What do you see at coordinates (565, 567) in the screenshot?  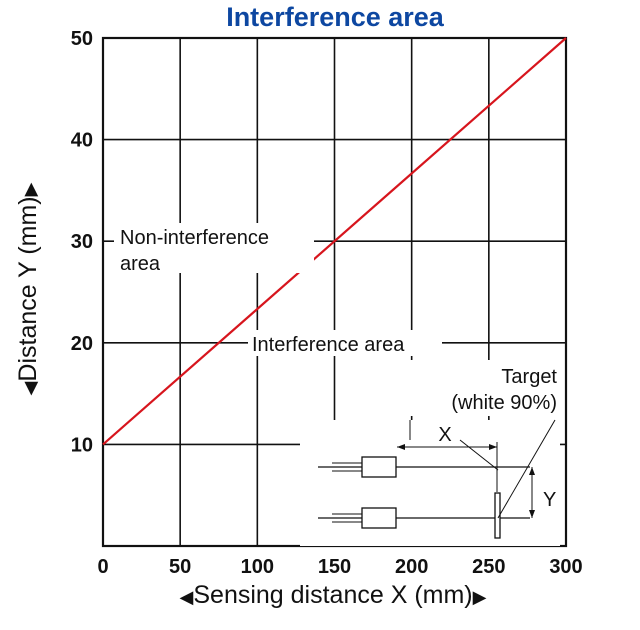 I see `x-tick-label: 300` at bounding box center [565, 567].